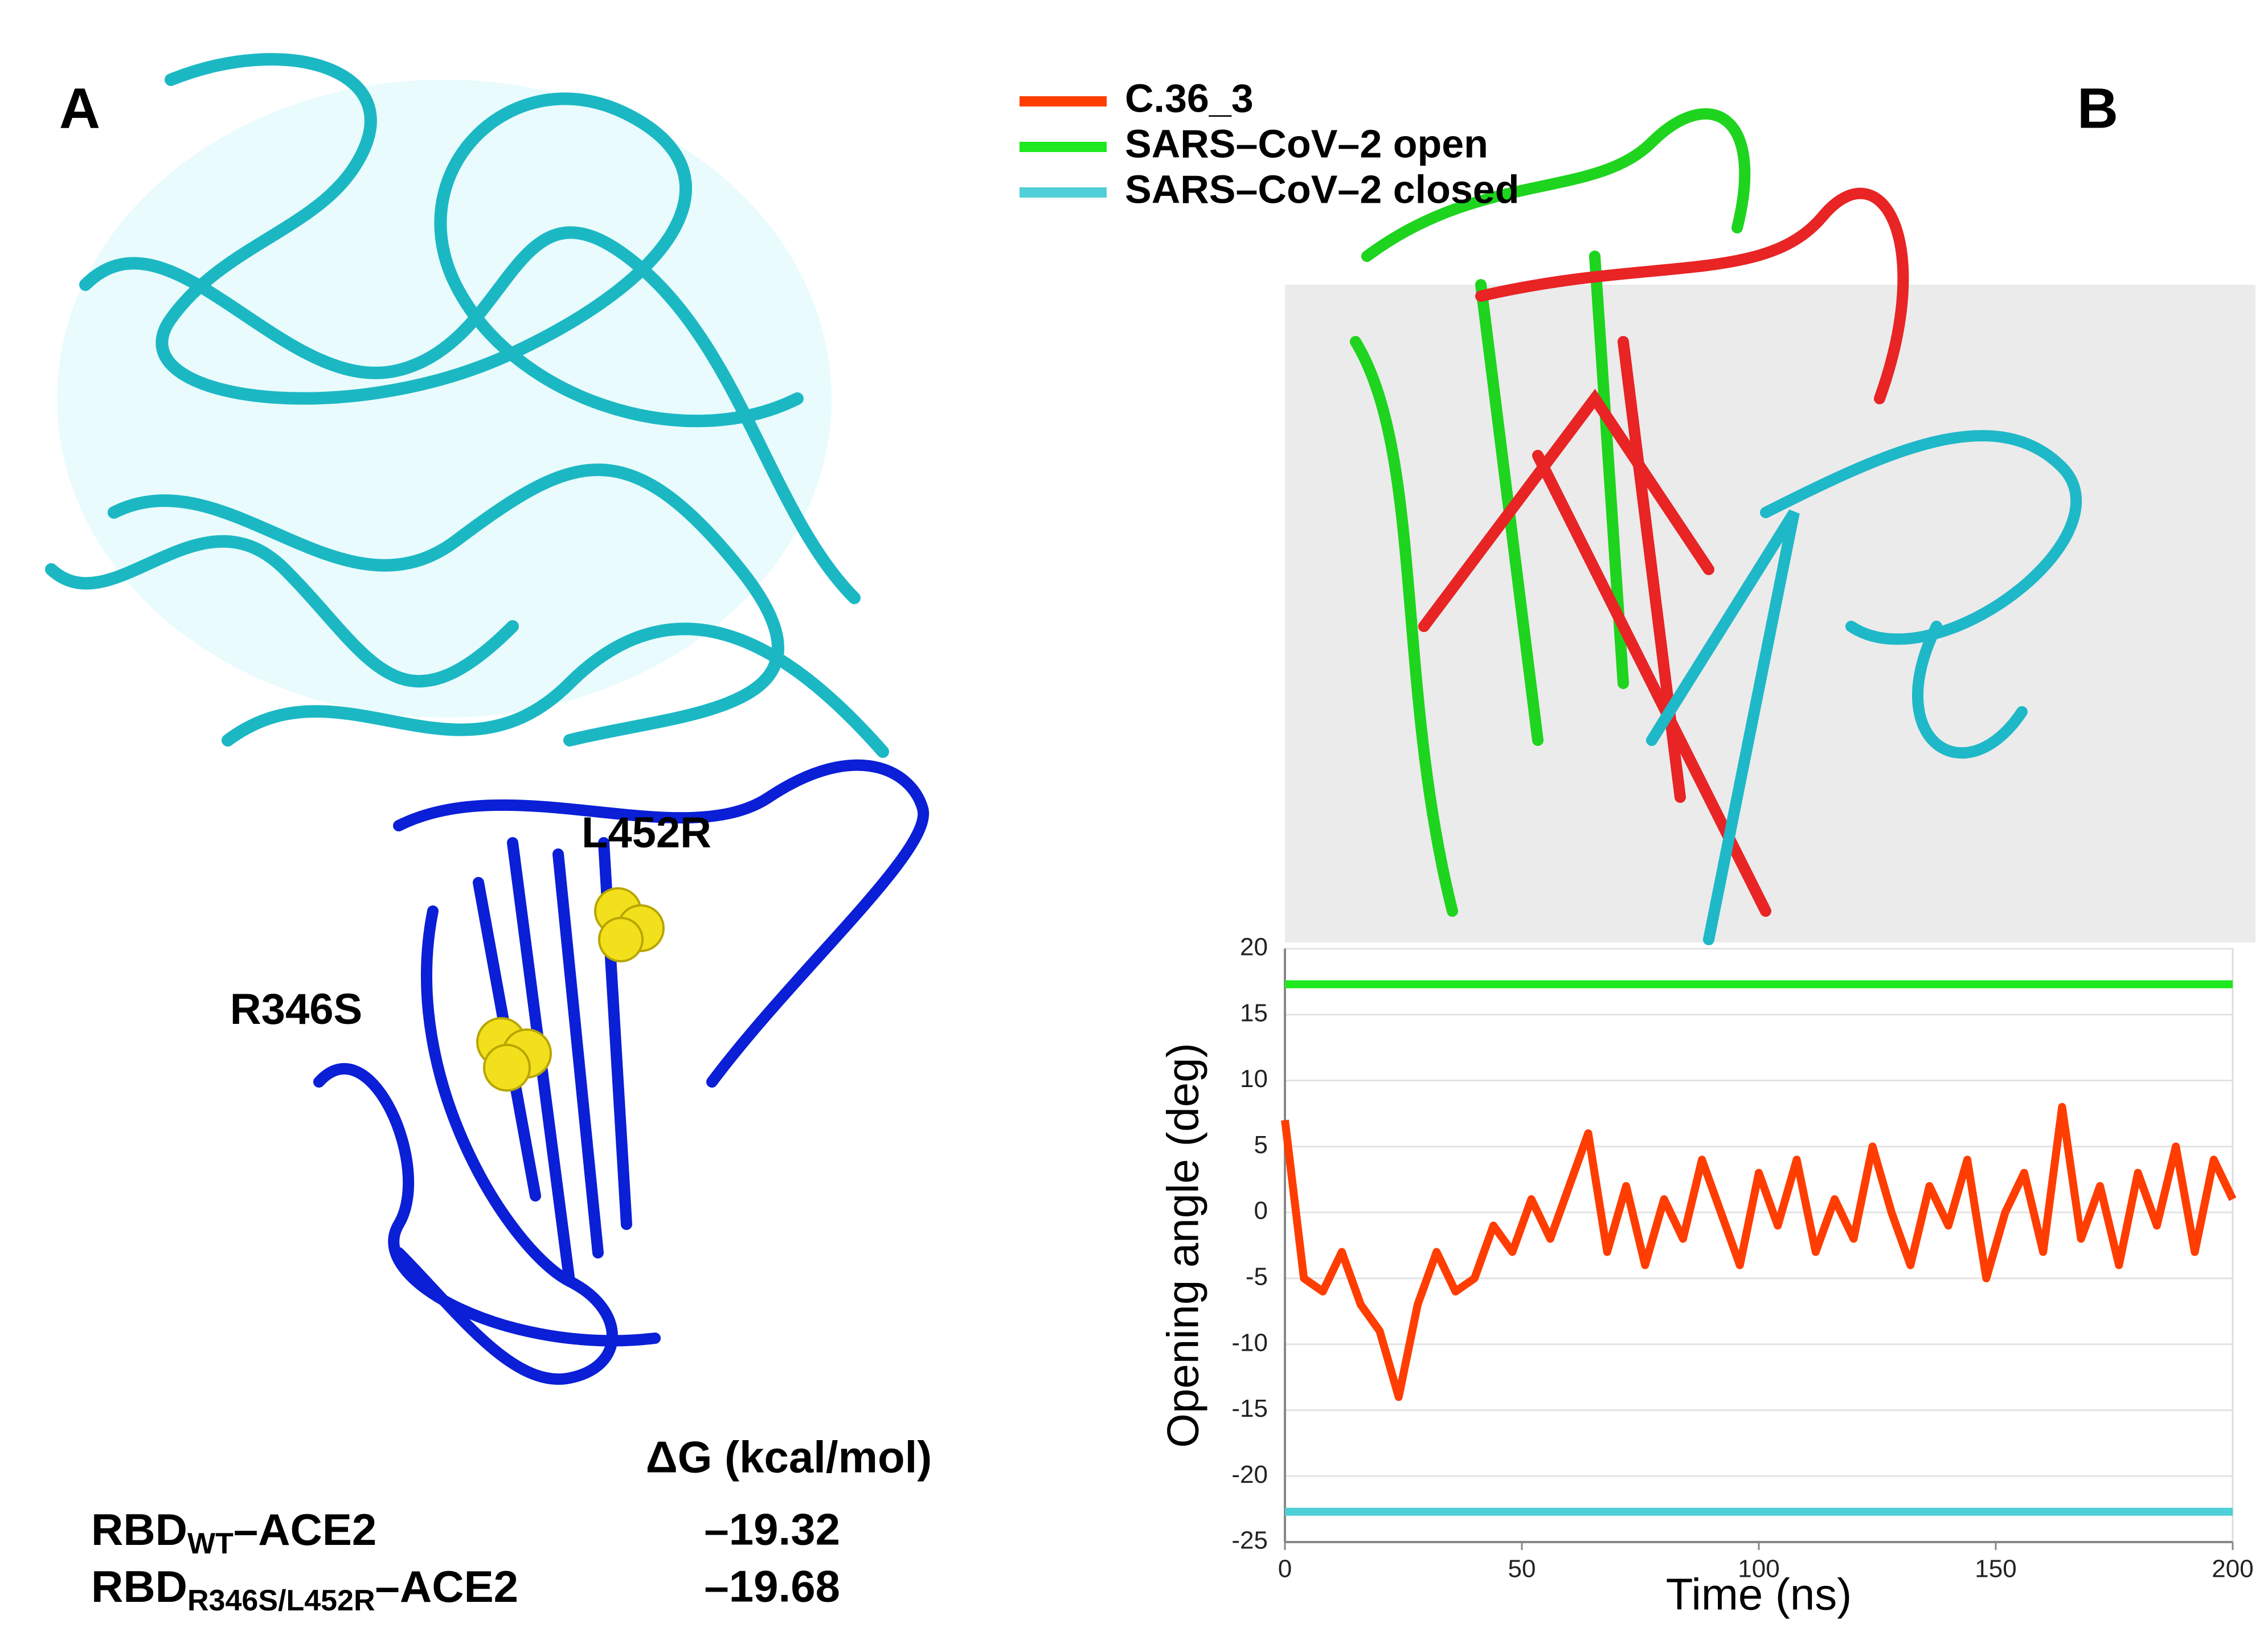 Image resolution: width=2268 pixels, height=1640 pixels. Describe the element at coordinates (1257, 1277) in the screenshot. I see `y-tick-label: -5` at that location.